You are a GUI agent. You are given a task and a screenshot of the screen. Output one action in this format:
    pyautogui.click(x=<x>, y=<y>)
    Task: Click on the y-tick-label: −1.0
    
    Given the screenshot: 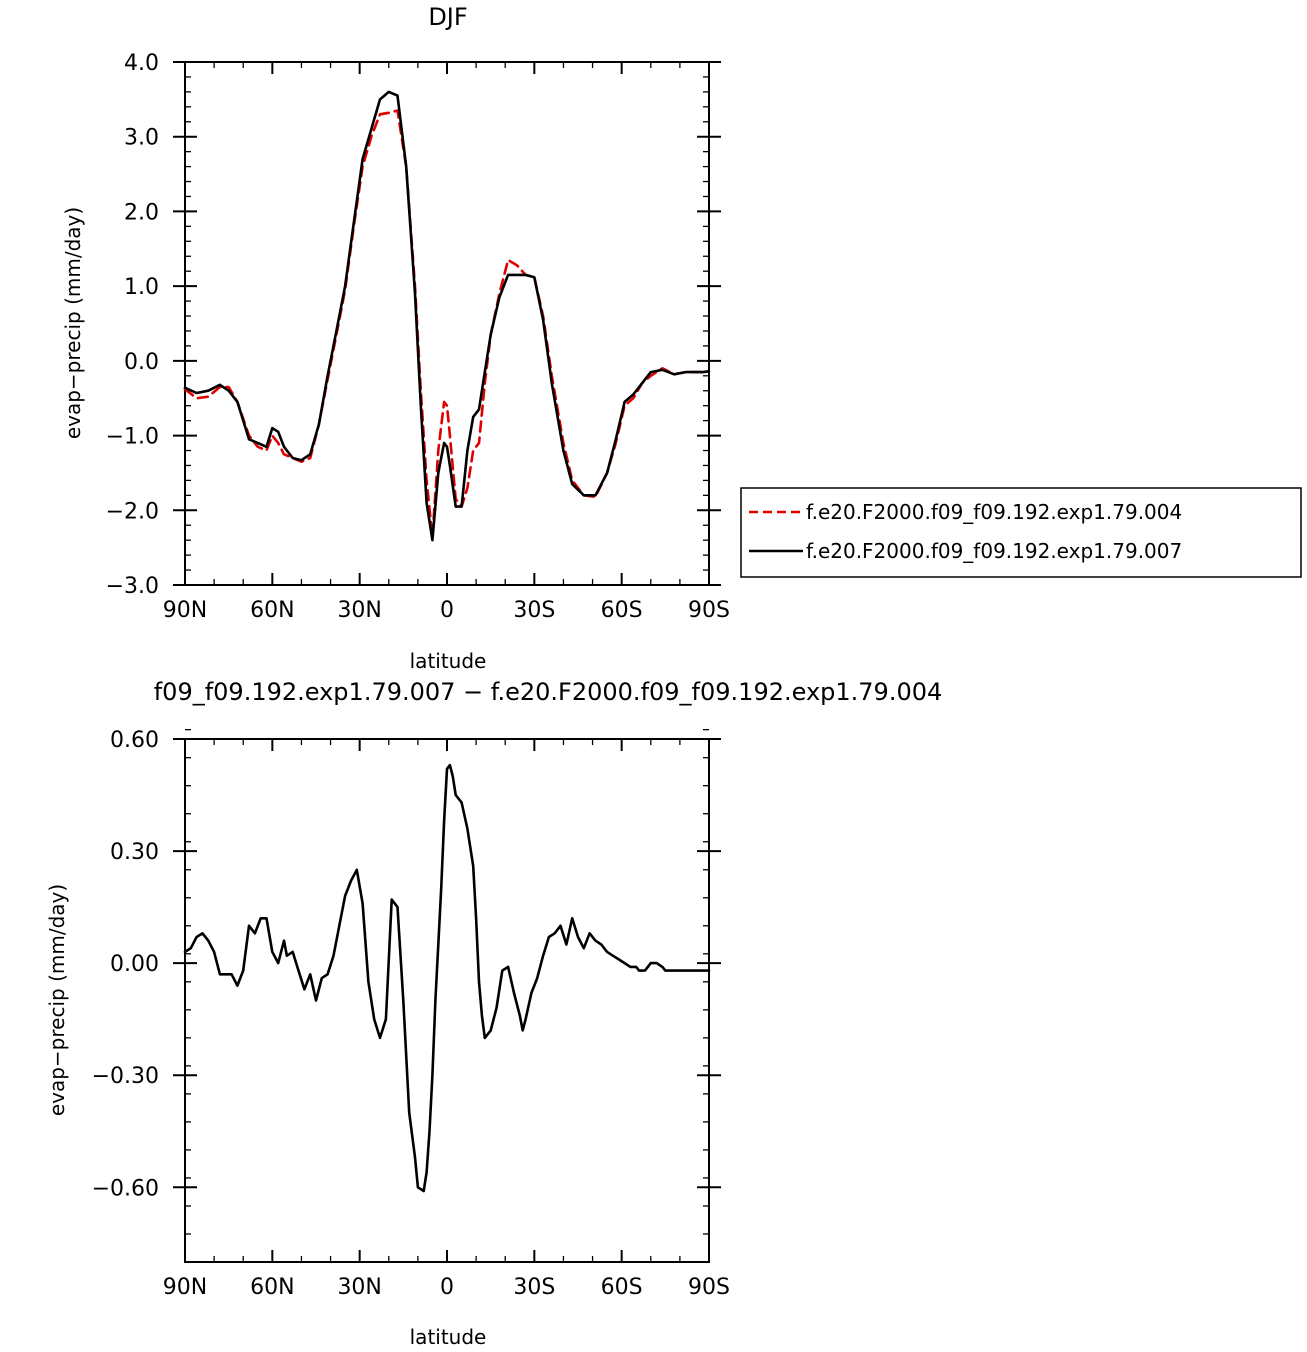 What is the action you would take?
    pyautogui.click(x=132, y=437)
    